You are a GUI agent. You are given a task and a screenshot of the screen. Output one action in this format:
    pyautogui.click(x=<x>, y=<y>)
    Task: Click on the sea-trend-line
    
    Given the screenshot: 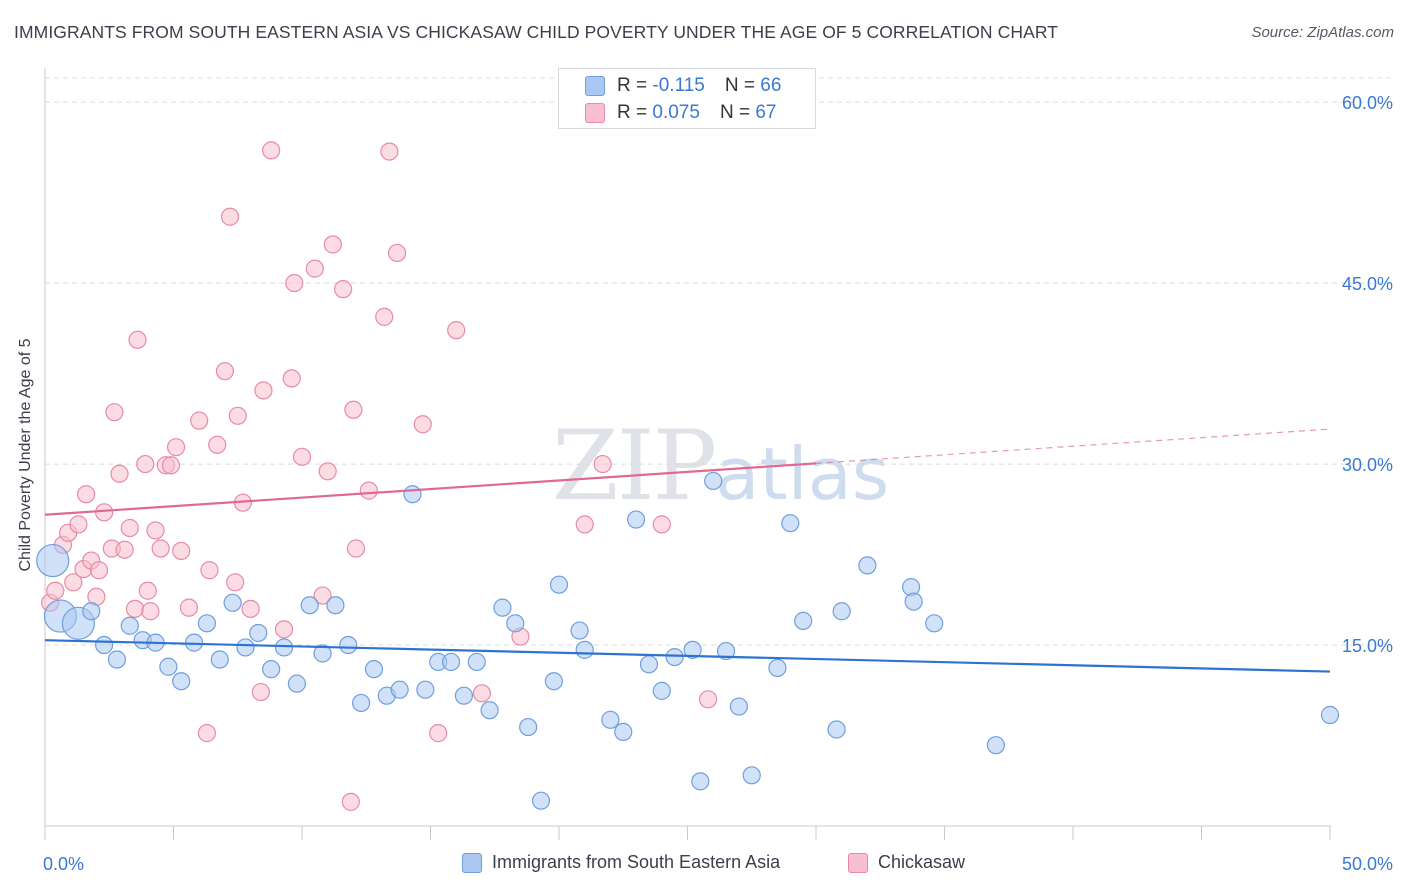 What is the action you would take?
    pyautogui.click(x=687, y=656)
    